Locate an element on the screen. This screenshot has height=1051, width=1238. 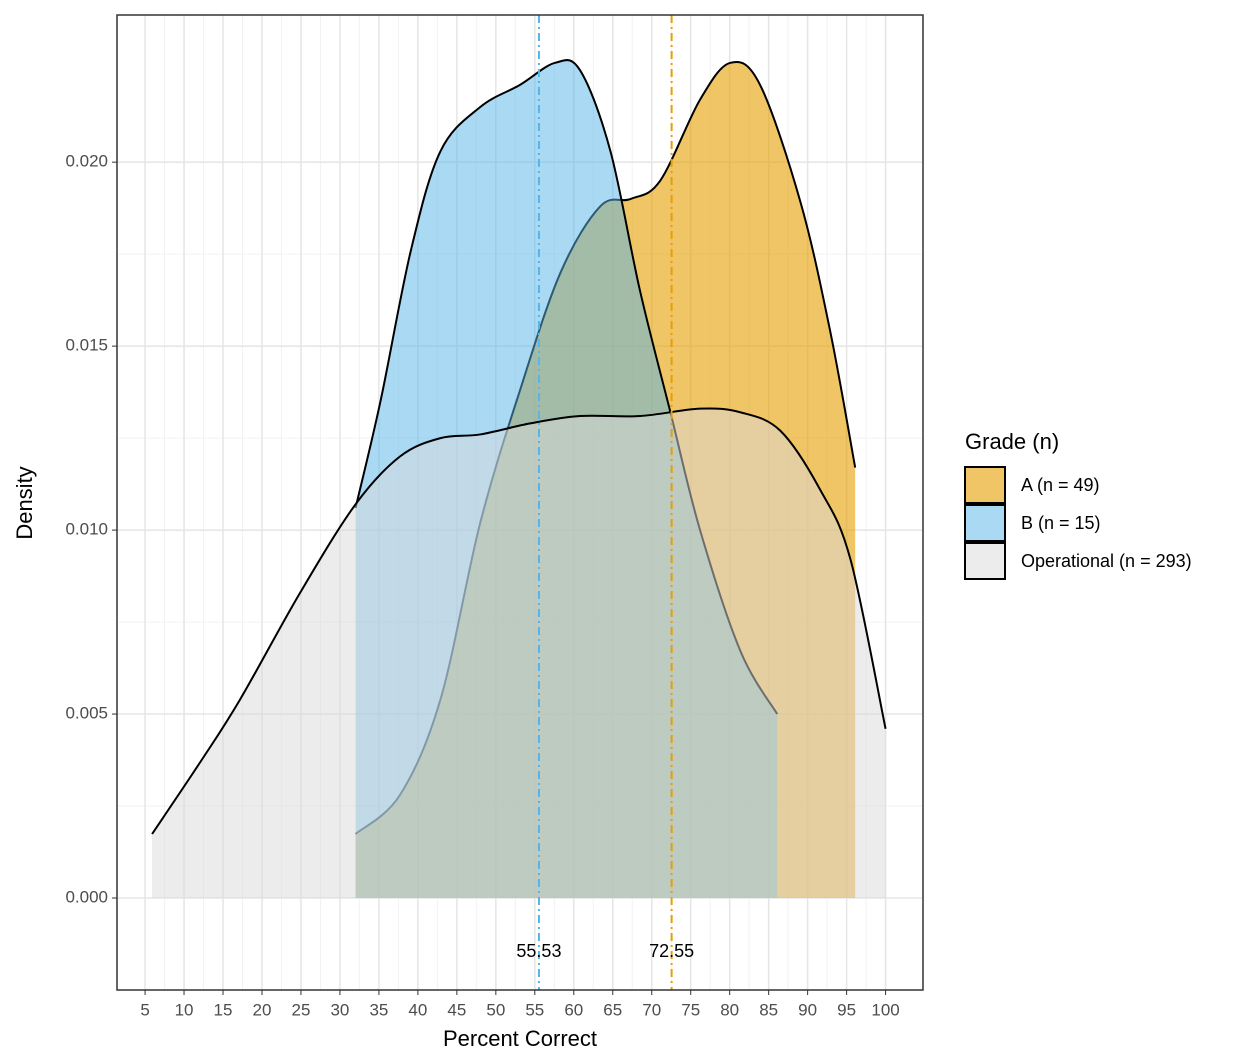
legend-label: A (n = 49) is located at coordinates (1060, 485).